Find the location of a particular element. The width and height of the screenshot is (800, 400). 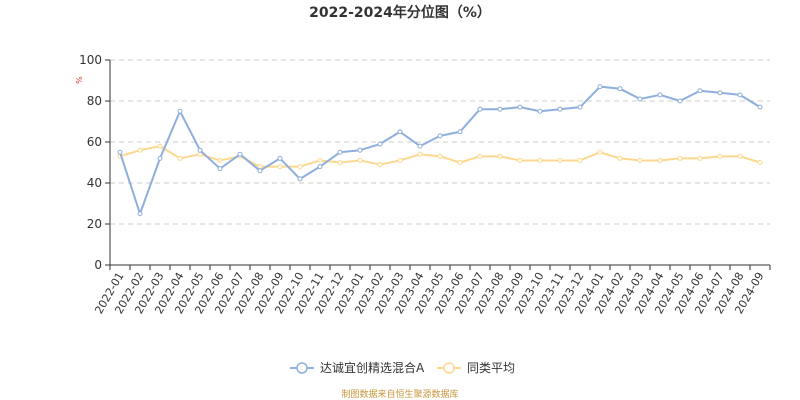

chart-title: 2022-2024年分位图（%） is located at coordinates (400, 12).